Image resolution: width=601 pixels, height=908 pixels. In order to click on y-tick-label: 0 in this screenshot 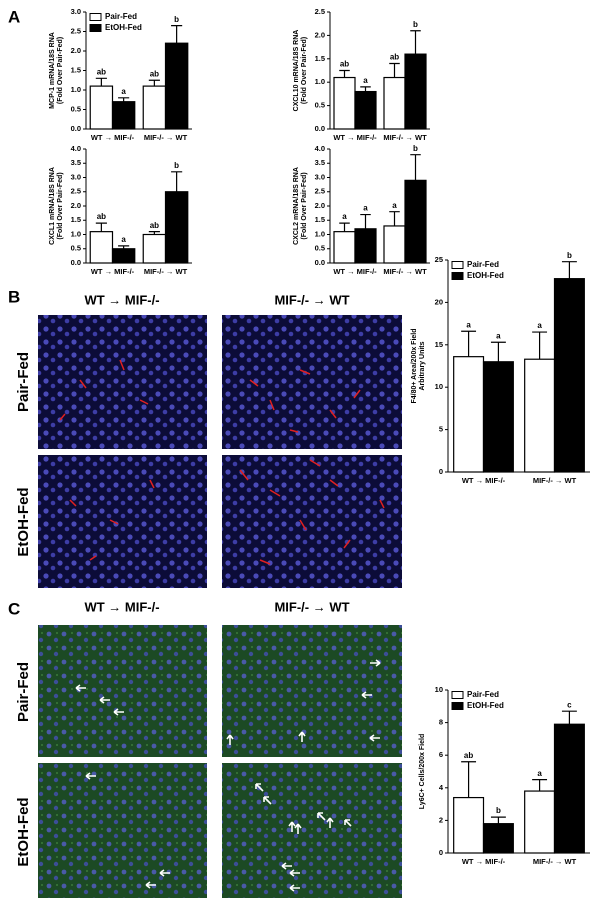, I will do `click(441, 852)`.